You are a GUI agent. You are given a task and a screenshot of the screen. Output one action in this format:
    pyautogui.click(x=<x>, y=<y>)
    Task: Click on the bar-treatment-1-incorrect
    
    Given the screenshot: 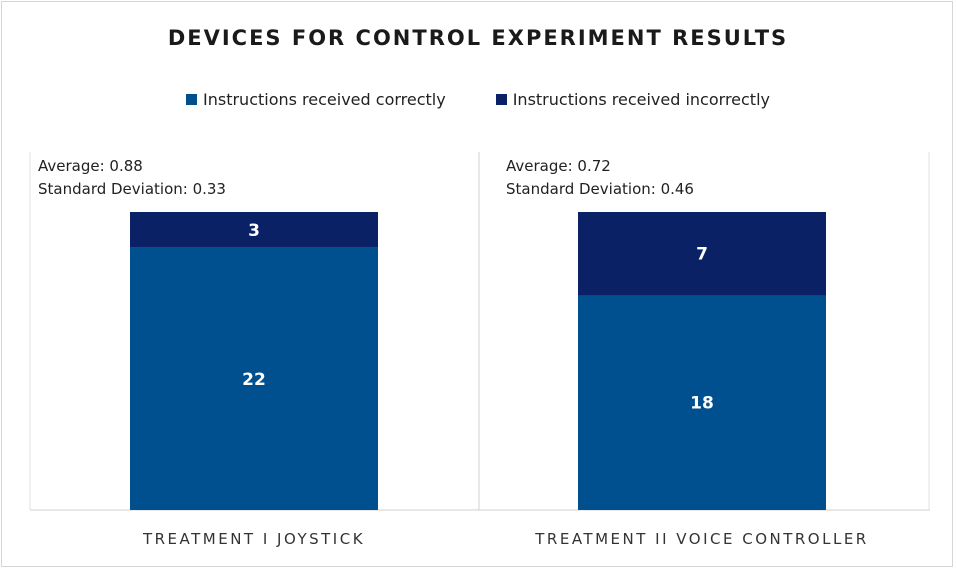 What is the action you would take?
    pyautogui.click(x=254, y=230)
    